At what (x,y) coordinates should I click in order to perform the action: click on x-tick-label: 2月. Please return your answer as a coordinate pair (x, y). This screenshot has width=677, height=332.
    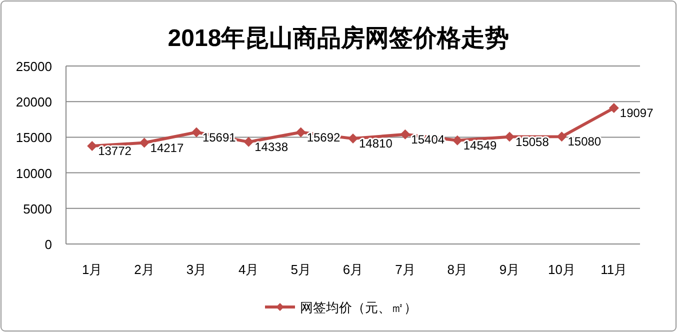
    Looking at the image, I should click on (144, 269).